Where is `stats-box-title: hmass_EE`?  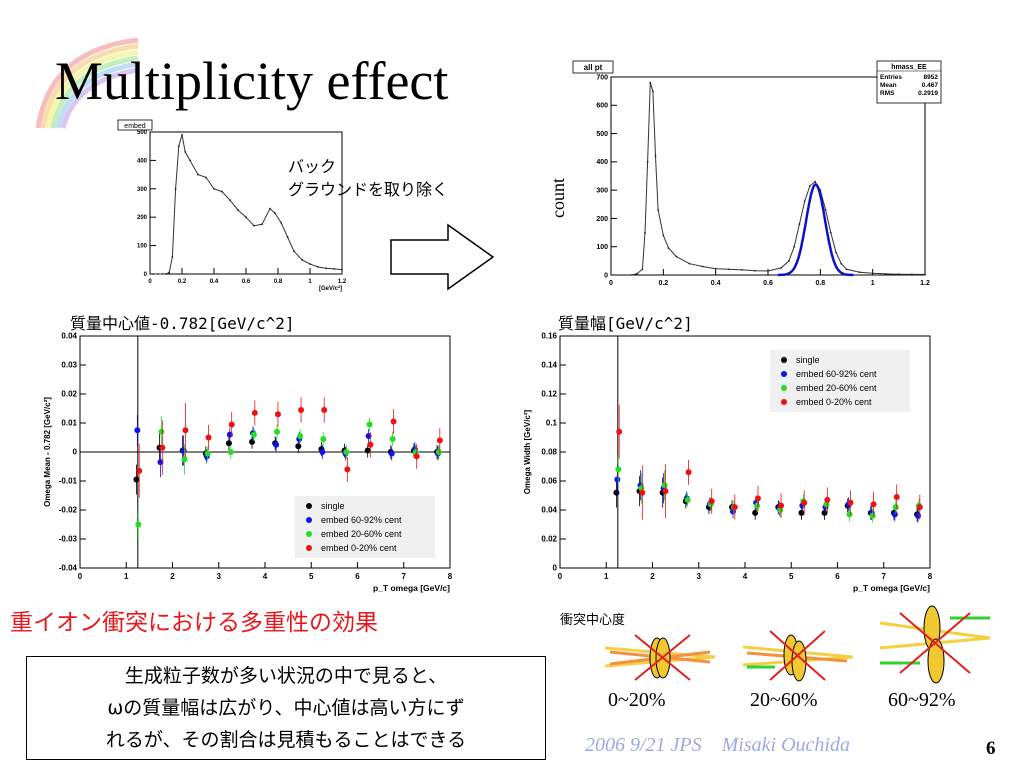
stats-box-title: hmass_EE is located at coordinates (909, 67).